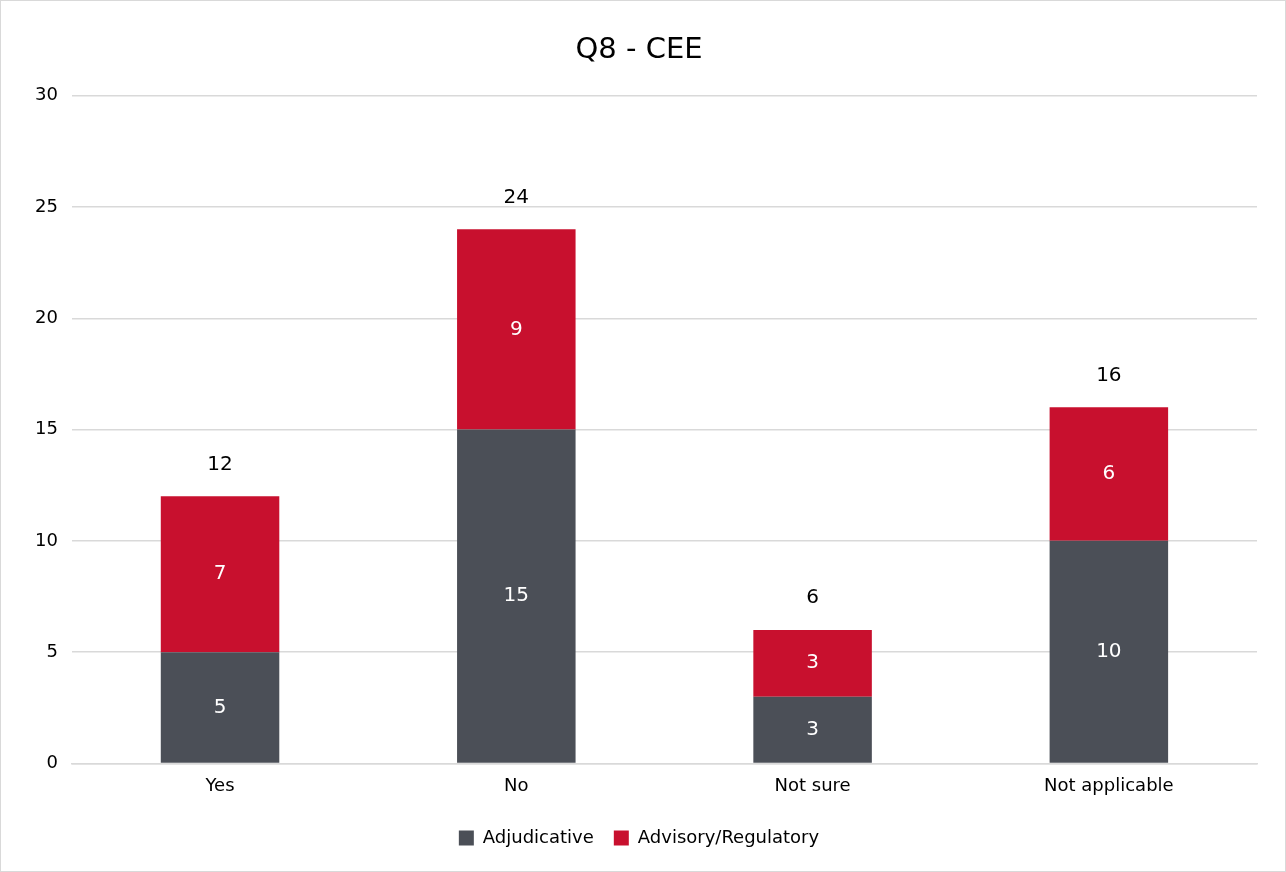 The height and width of the screenshot is (872, 1286). I want to click on x-tick-label: No, so click(516, 784).